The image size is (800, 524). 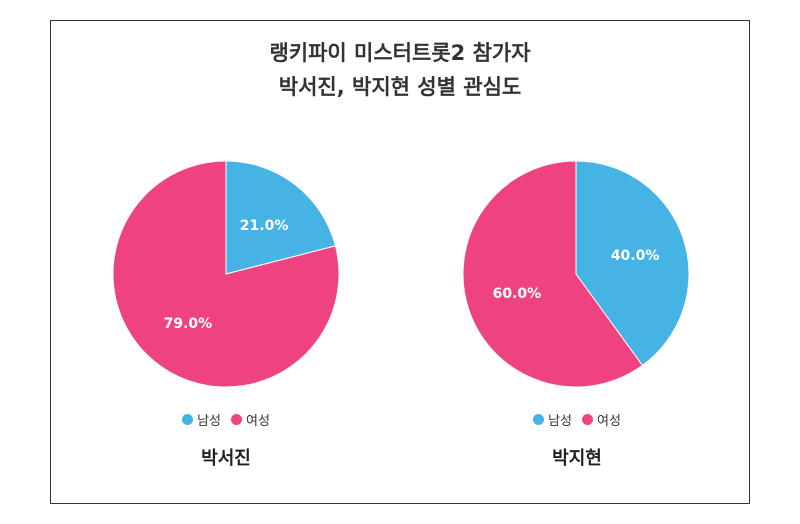 I want to click on data-label-female-2: 60.0%, so click(x=517, y=294).